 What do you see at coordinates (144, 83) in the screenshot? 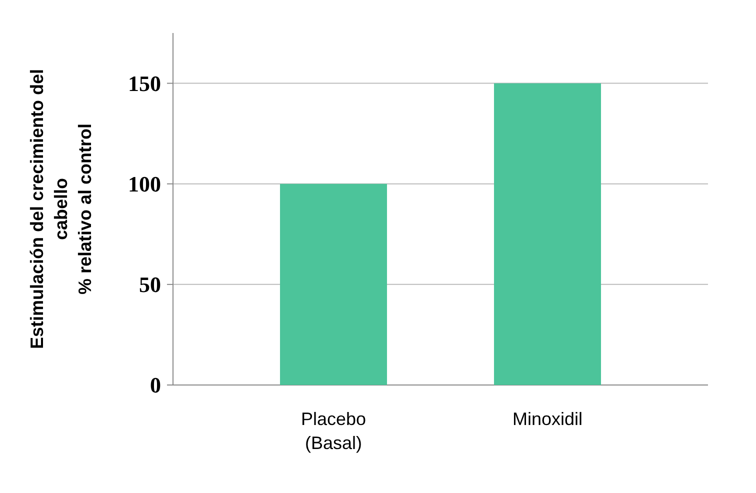
I see `y-tick-label: 150` at bounding box center [144, 83].